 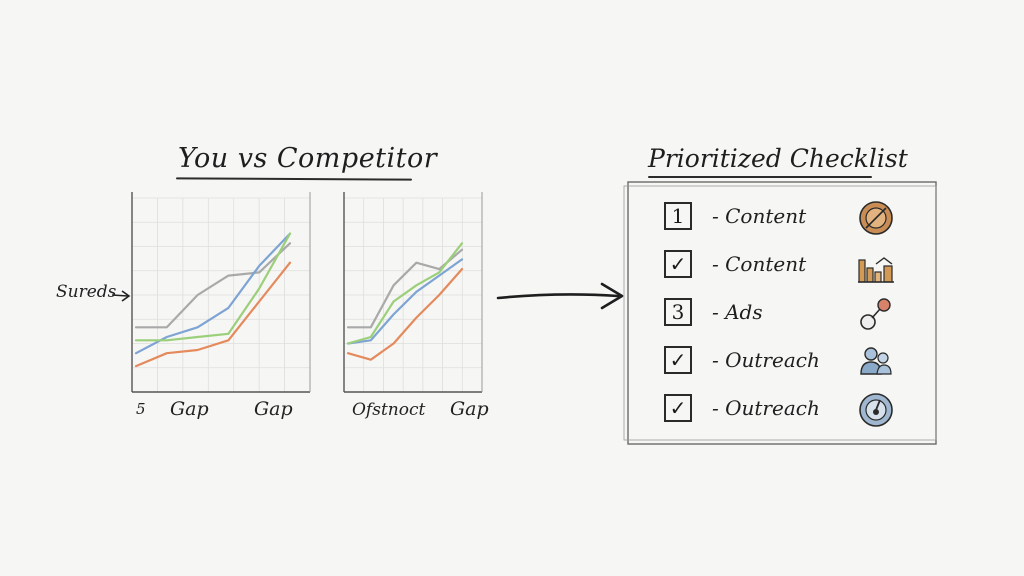 I want to click on right-chart-grid, so click(x=413, y=292).